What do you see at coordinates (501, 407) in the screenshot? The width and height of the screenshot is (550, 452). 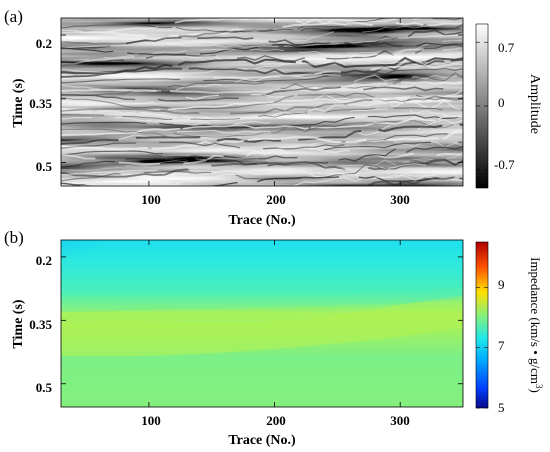 I see `colorbar-tick-label: 5` at bounding box center [501, 407].